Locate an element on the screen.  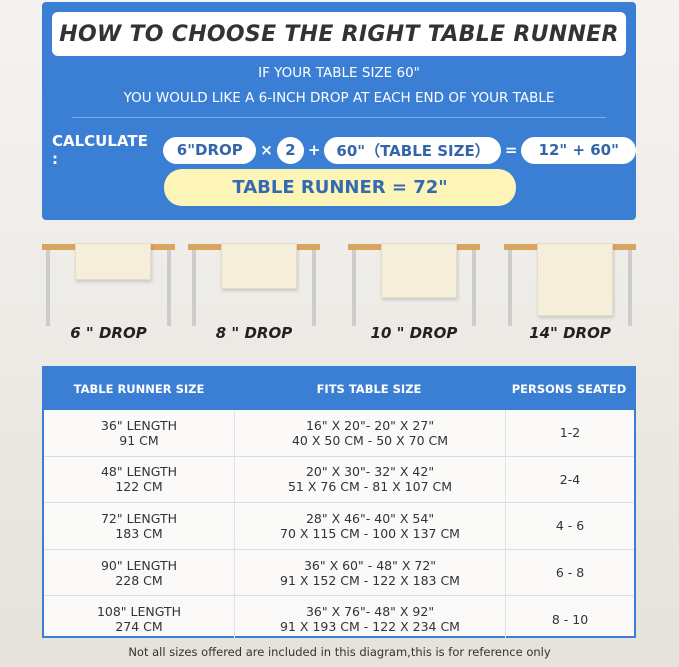
times-sign: × is located at coordinates (266, 150).